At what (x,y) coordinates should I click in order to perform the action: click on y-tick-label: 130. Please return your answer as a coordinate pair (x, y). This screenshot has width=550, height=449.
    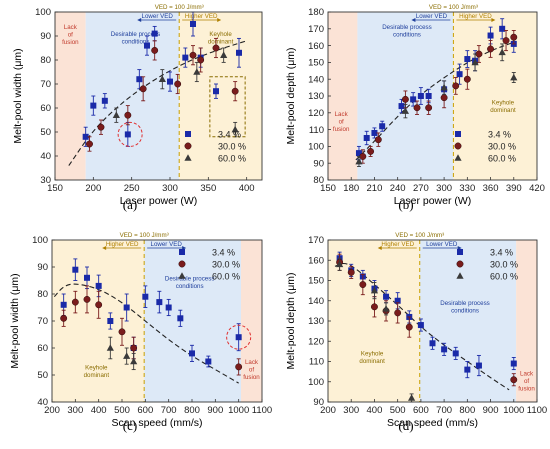
    Looking at the image, I should click on (316, 321).